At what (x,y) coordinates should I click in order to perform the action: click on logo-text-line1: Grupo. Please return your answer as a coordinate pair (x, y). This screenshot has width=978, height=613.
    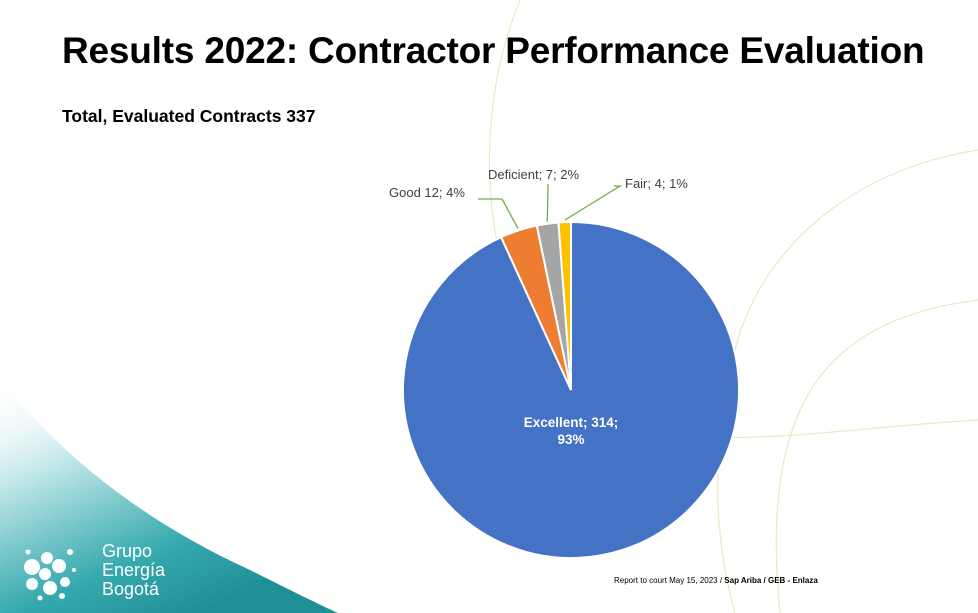
    Looking at the image, I should click on (127, 551).